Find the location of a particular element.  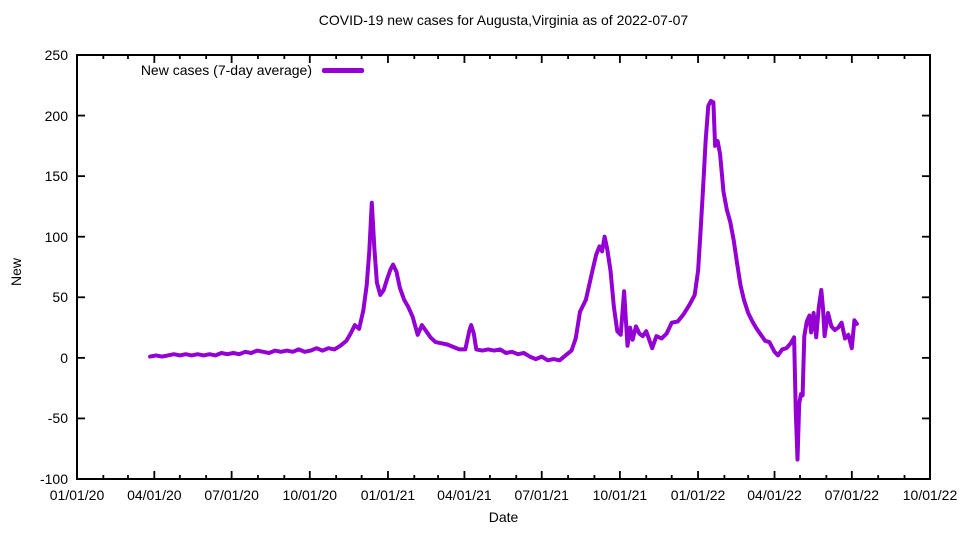

x-tick-label: 04/01/21 is located at coordinates (464, 495).